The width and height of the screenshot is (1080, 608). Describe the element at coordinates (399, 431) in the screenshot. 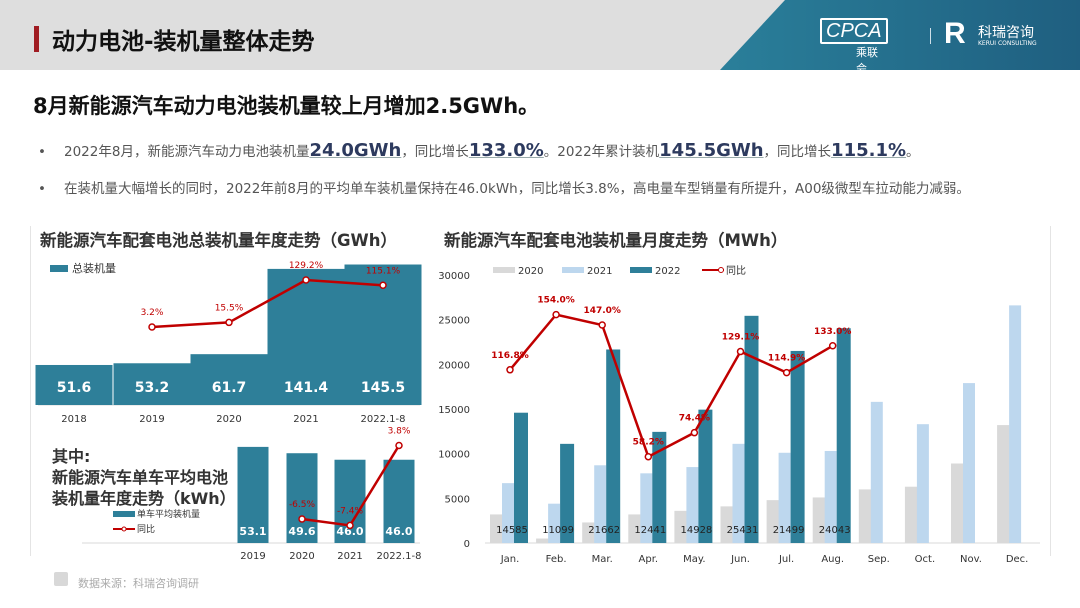

I see `yoy-label: 3.8%` at that location.